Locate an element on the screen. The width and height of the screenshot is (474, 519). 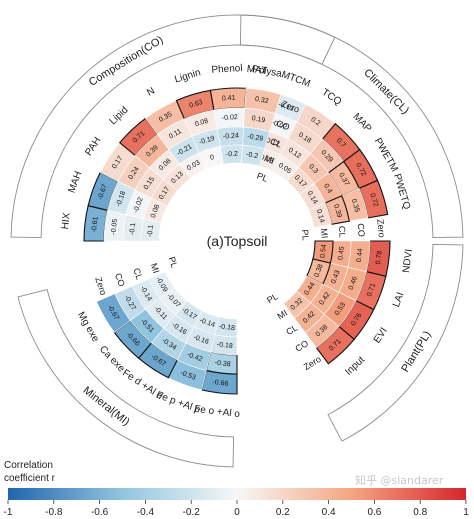
variable-label: Mg exe is located at coordinates (88, 327).